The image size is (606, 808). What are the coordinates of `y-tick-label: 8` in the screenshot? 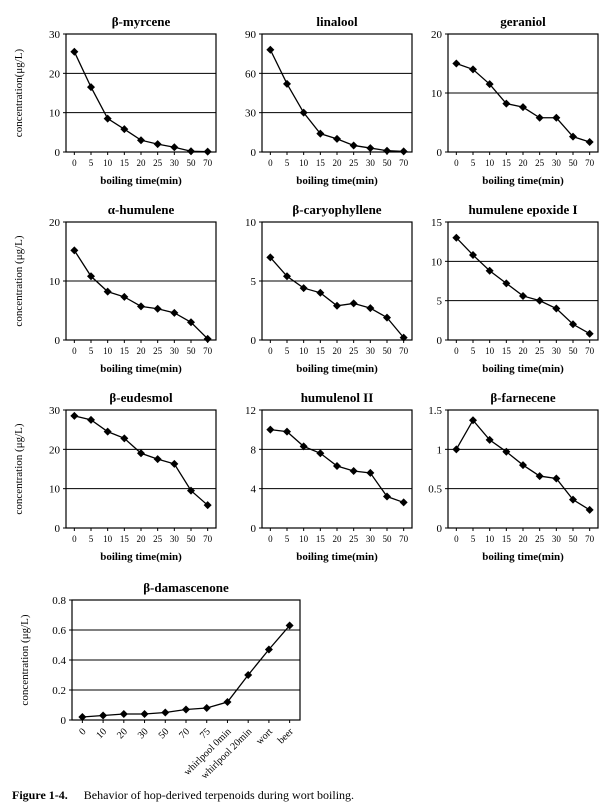 It's located at (254, 450).